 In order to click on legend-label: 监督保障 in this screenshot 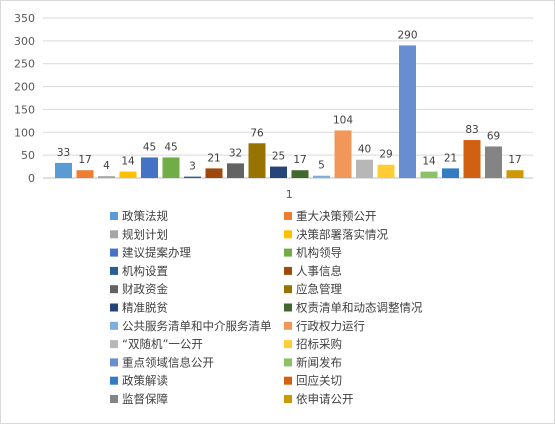, I will do `click(145, 399)`.